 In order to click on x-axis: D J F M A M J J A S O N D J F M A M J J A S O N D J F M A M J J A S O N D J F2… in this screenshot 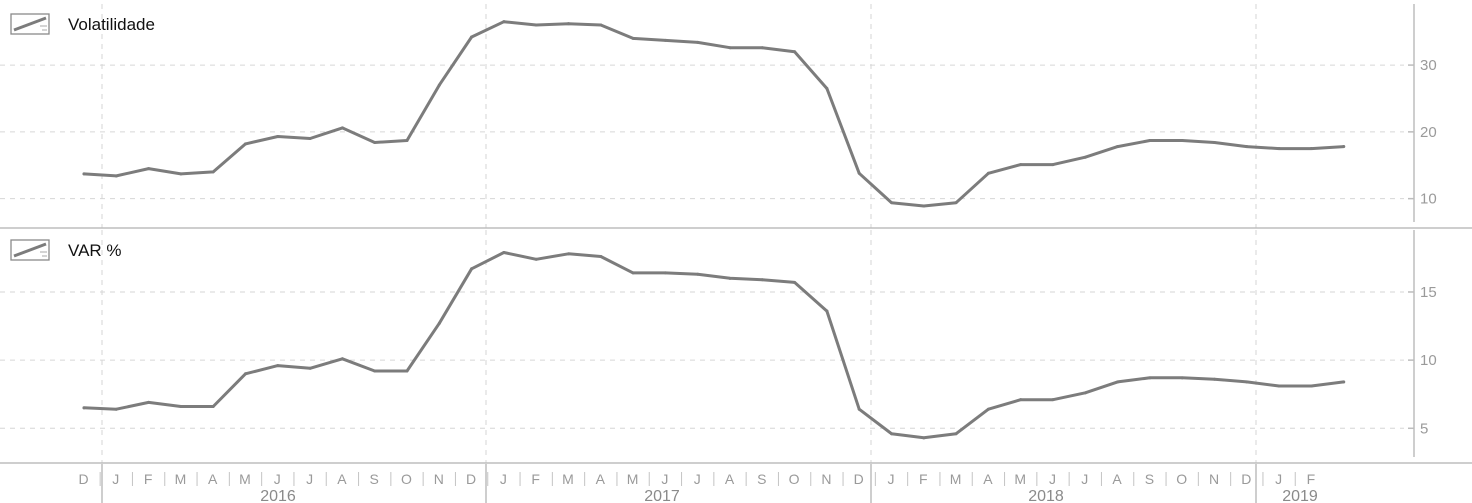, I will do `click(698, 483)`.